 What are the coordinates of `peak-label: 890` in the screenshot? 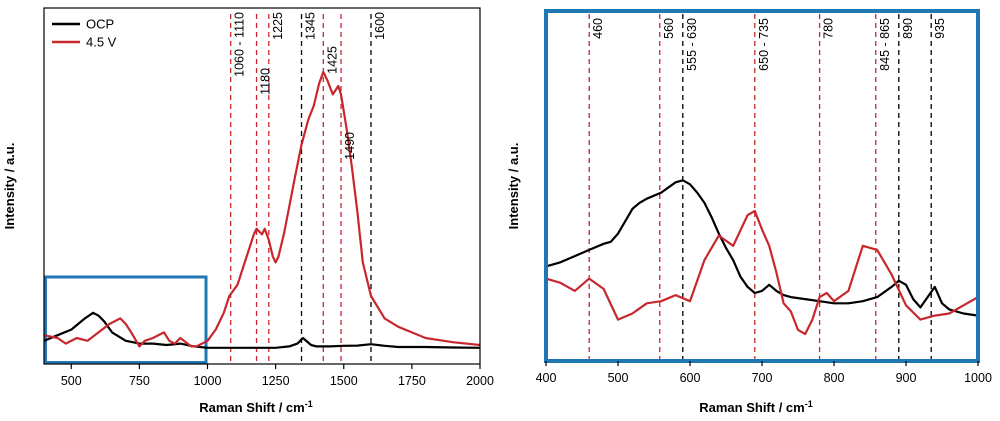 It's located at (908, 28).